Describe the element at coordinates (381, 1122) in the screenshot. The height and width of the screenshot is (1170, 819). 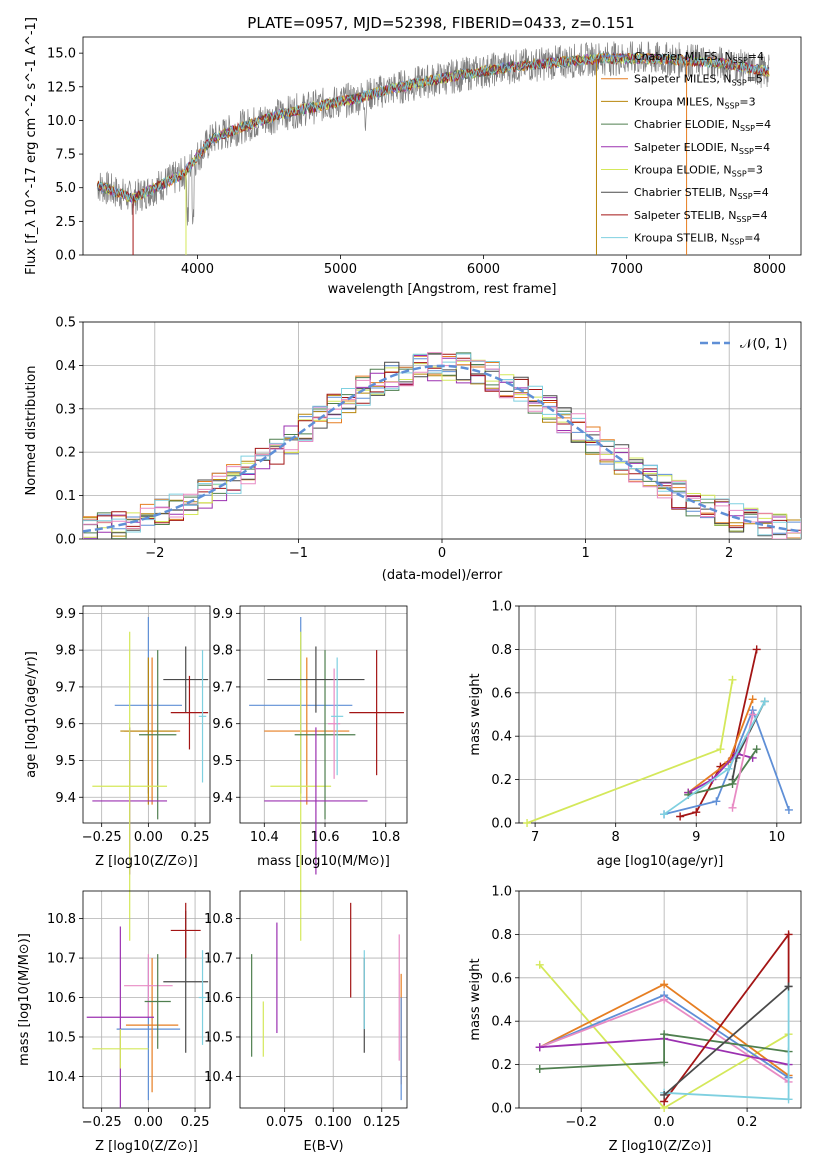
I see `x-tick-label: 0.125` at that location.